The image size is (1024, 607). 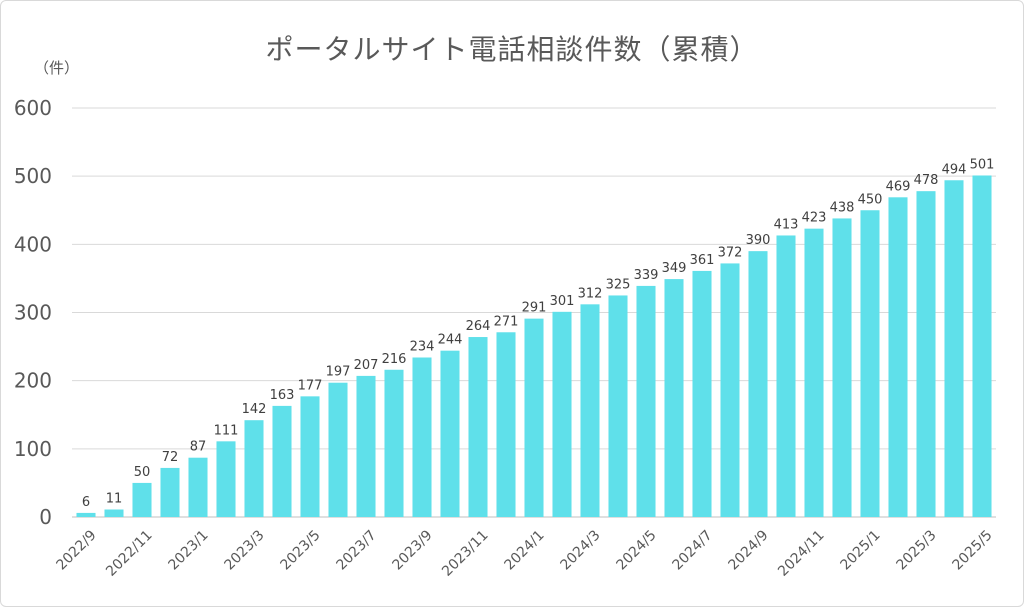 I want to click on x-tick-label: 2024/5, so click(x=636, y=550).